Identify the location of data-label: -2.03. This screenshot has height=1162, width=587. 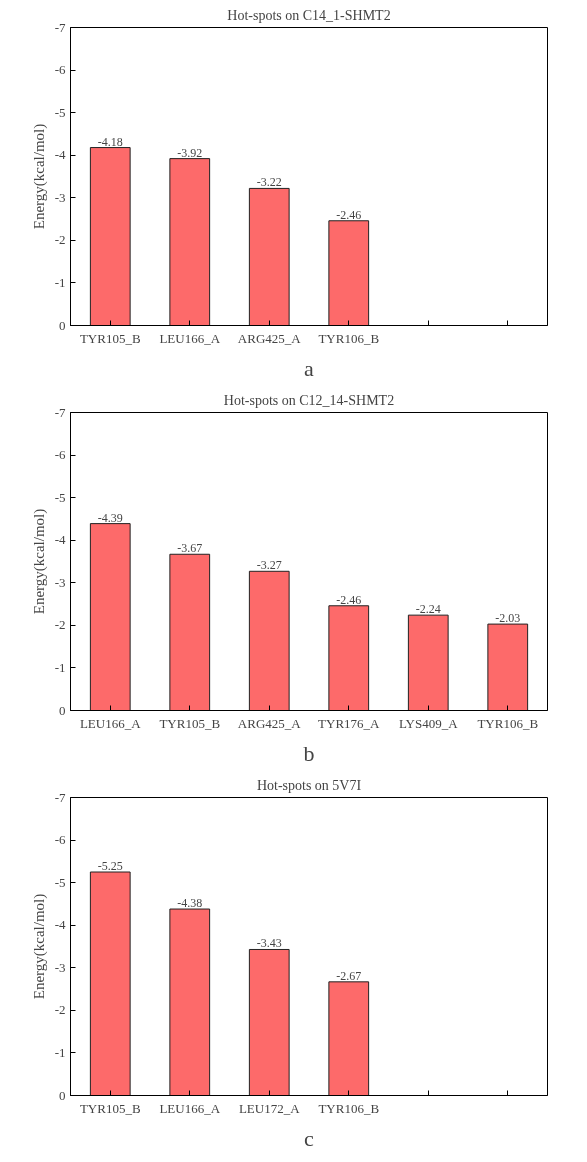
(508, 618).